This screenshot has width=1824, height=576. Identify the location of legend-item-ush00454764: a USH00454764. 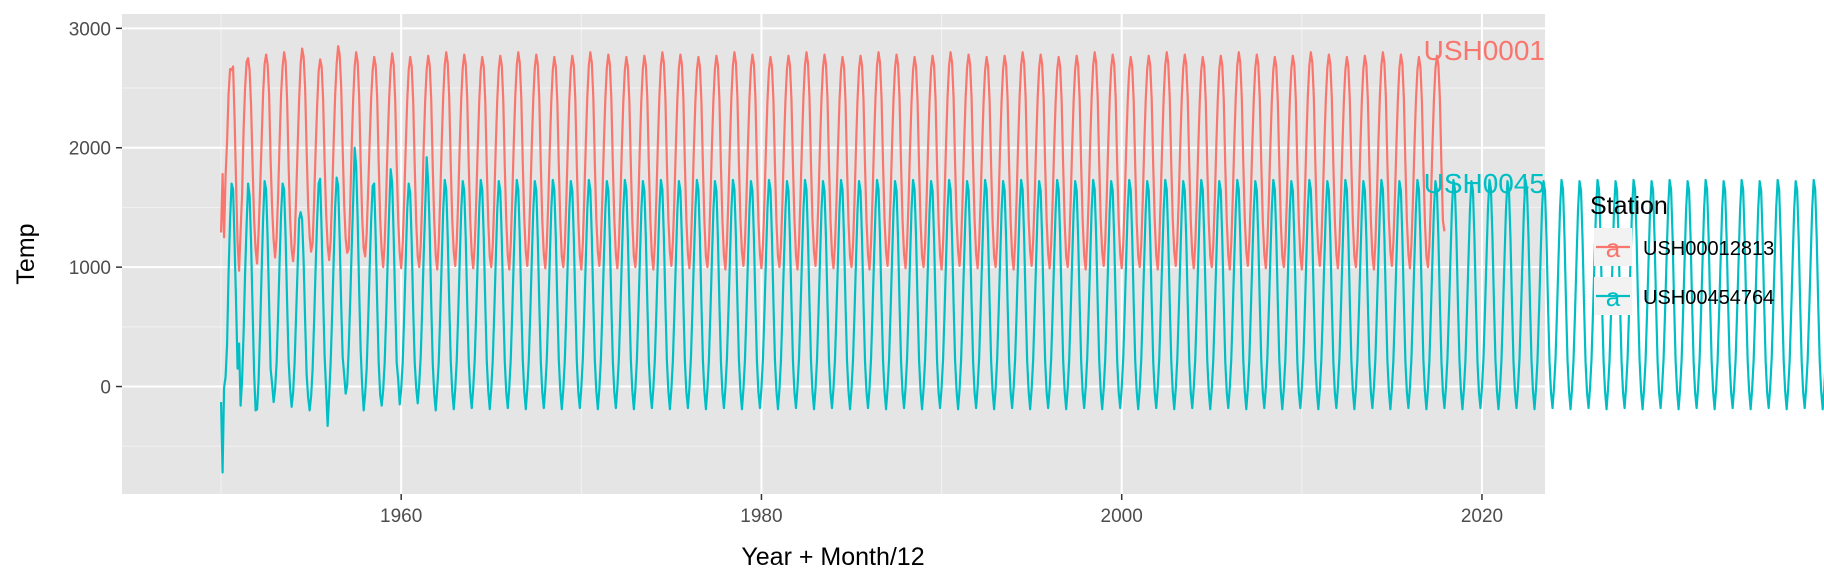
(1684, 296).